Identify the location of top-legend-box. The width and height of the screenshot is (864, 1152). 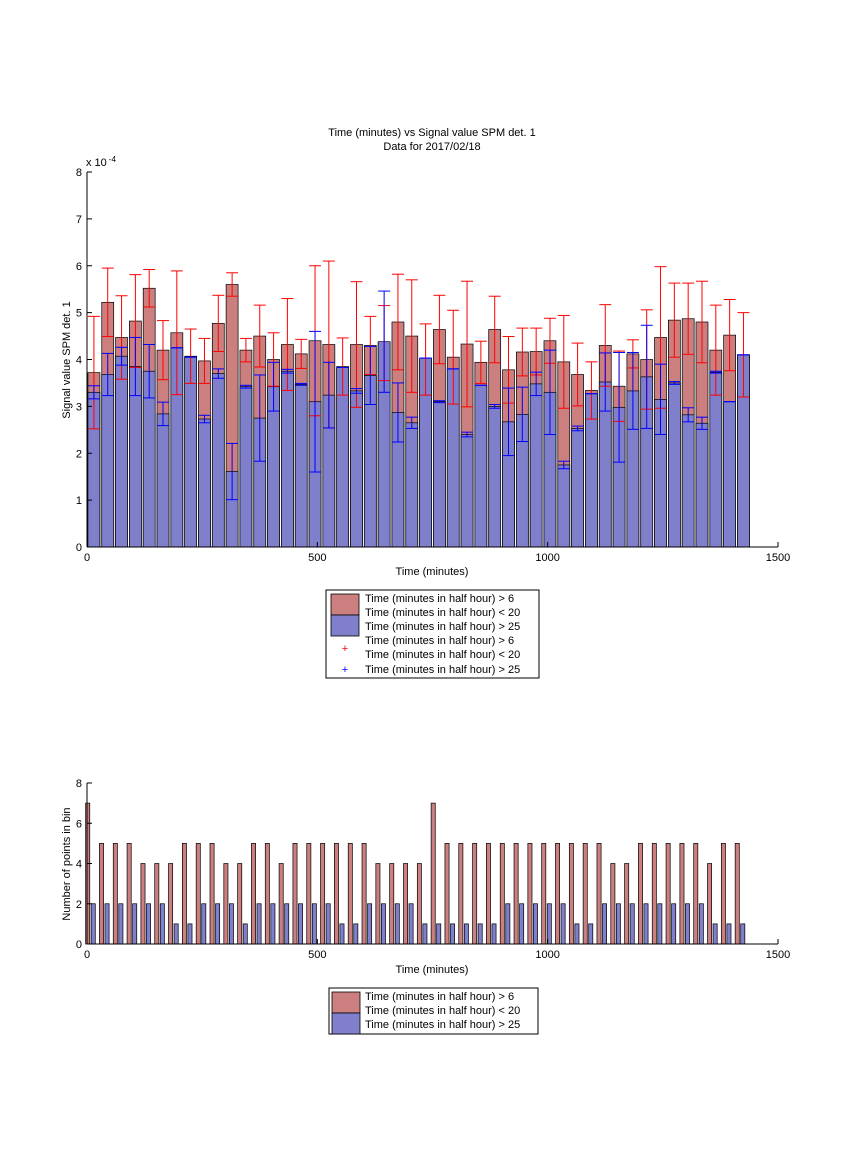
(432, 634).